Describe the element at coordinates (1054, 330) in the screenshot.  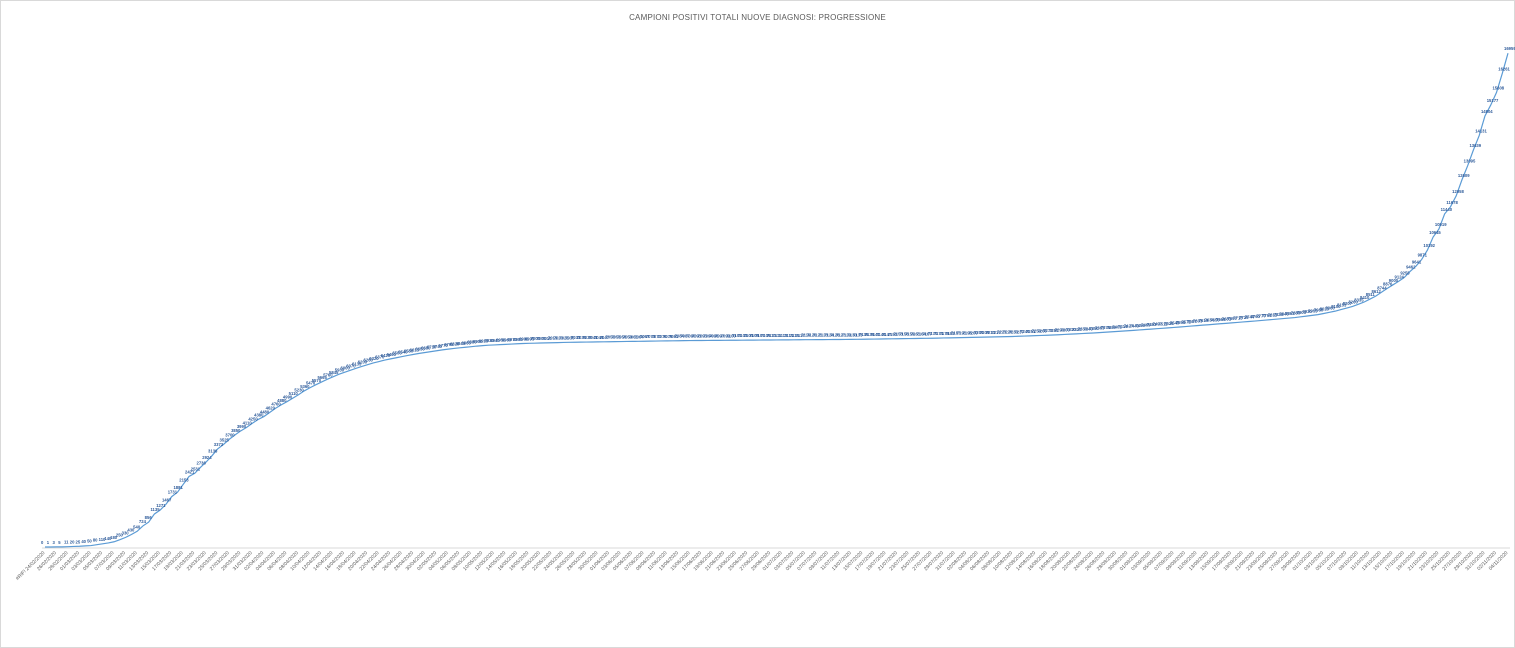
I see `data-label: 7280` at that location.